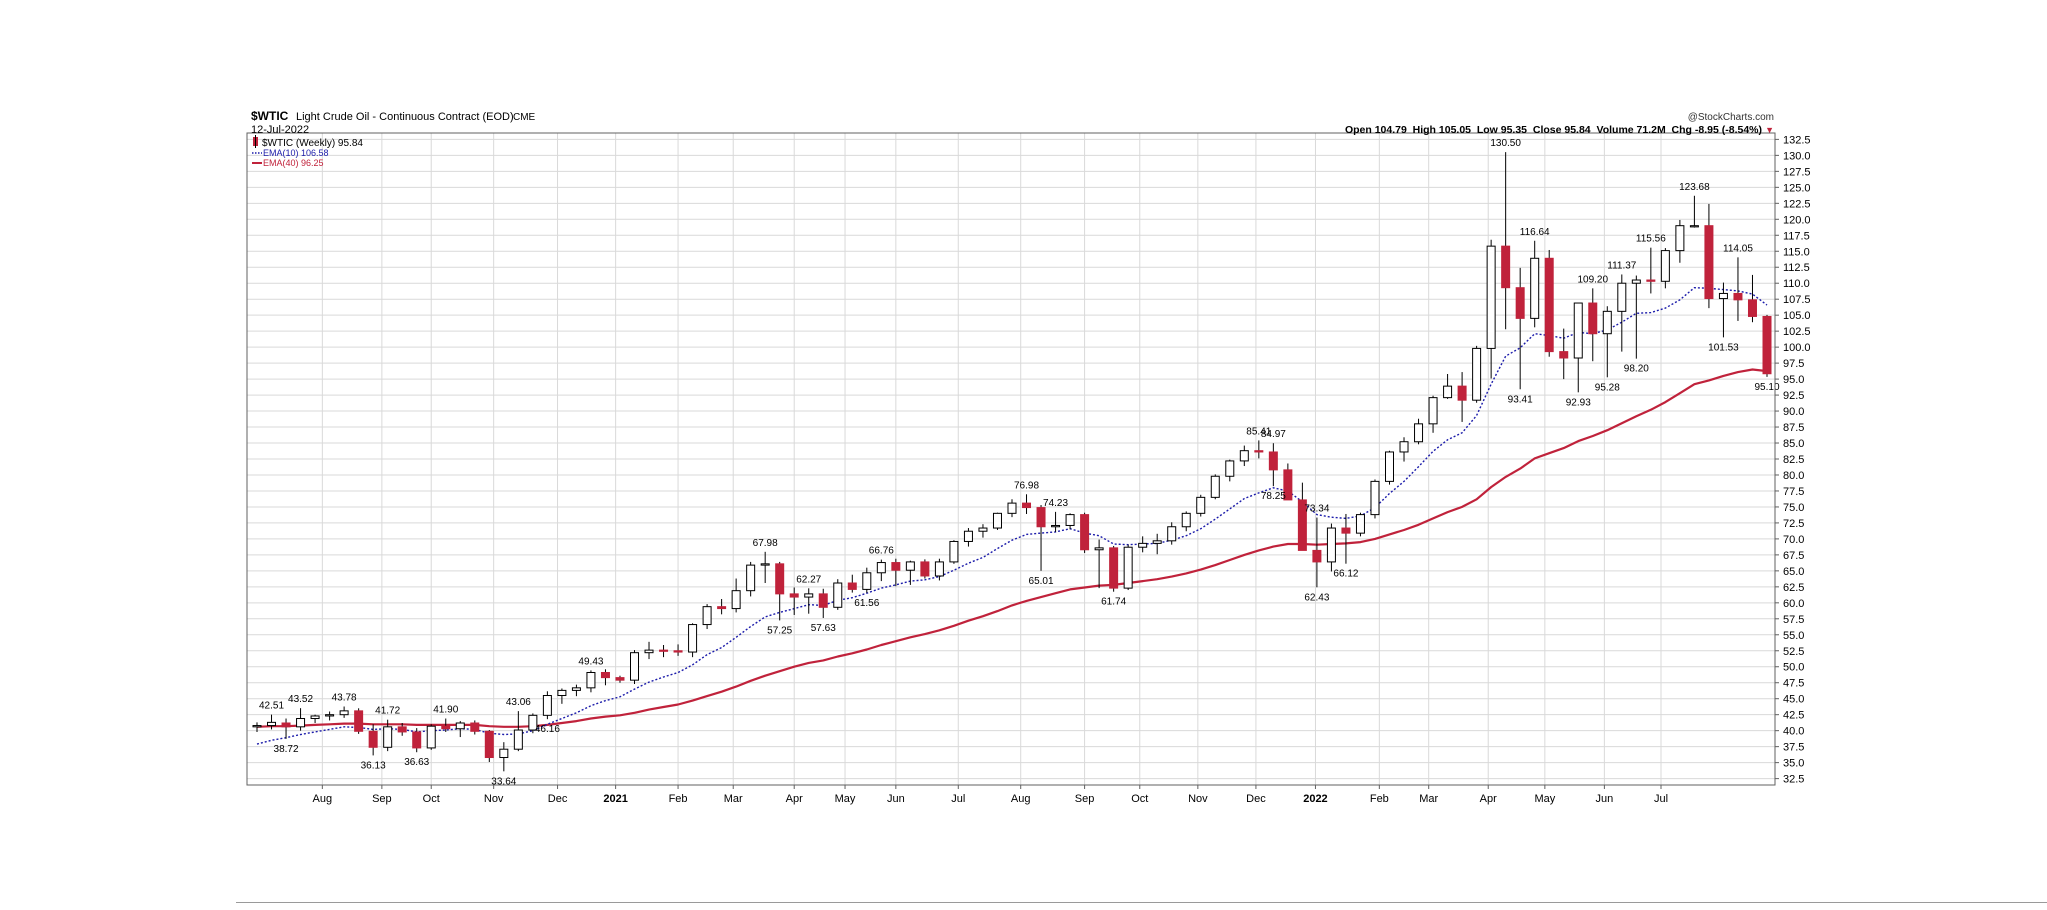 The width and height of the screenshot is (2047, 910). Describe the element at coordinates (1793, 524) in the screenshot. I see `y-axis-tick-label: 72.5` at that location.